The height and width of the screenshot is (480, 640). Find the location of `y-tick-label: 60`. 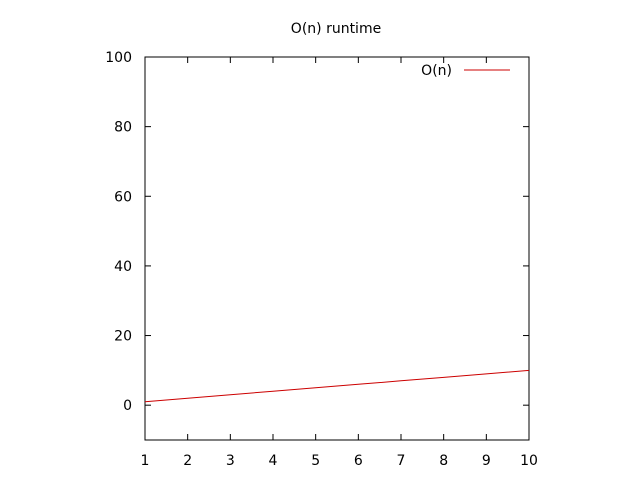

y-tick-label: 60 is located at coordinates (123, 197).